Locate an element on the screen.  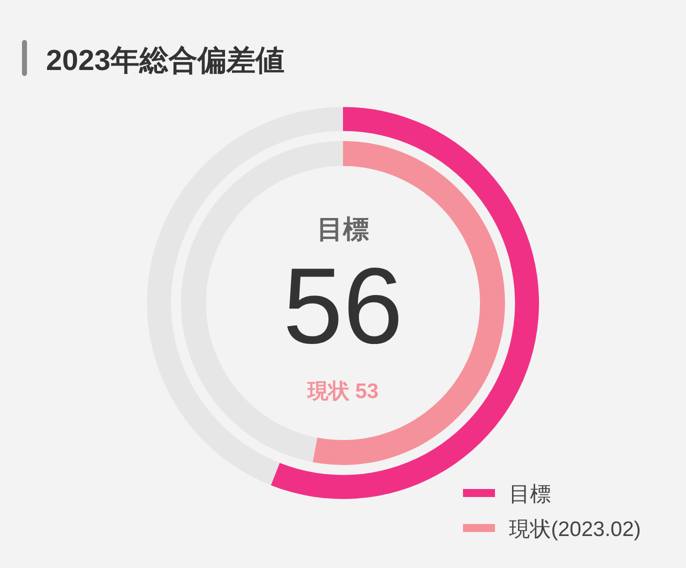
legend-label: 目標 is located at coordinates (530, 494).